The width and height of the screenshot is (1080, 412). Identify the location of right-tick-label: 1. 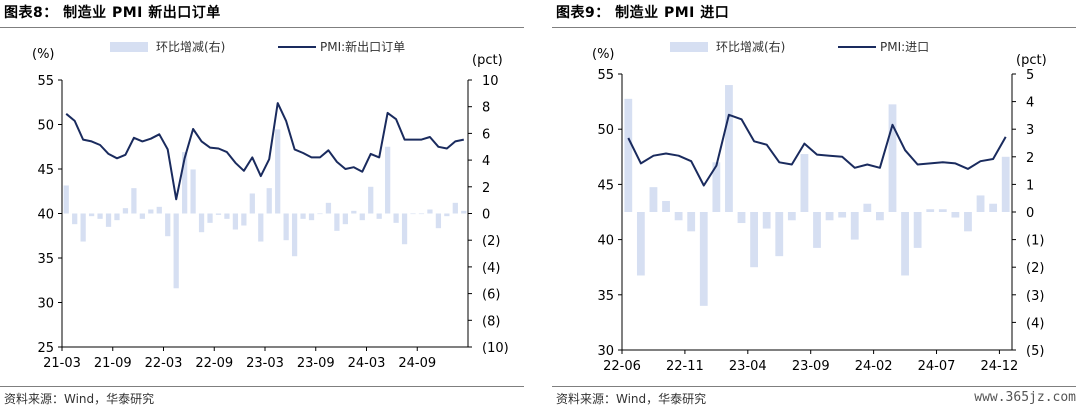
(1030, 185).